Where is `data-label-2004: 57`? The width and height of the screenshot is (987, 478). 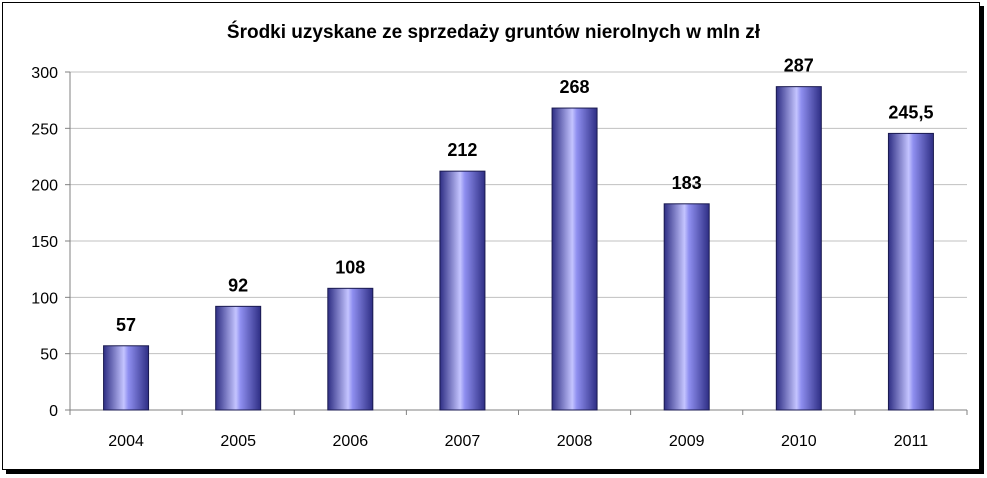 data-label-2004: 57 is located at coordinates (126, 325).